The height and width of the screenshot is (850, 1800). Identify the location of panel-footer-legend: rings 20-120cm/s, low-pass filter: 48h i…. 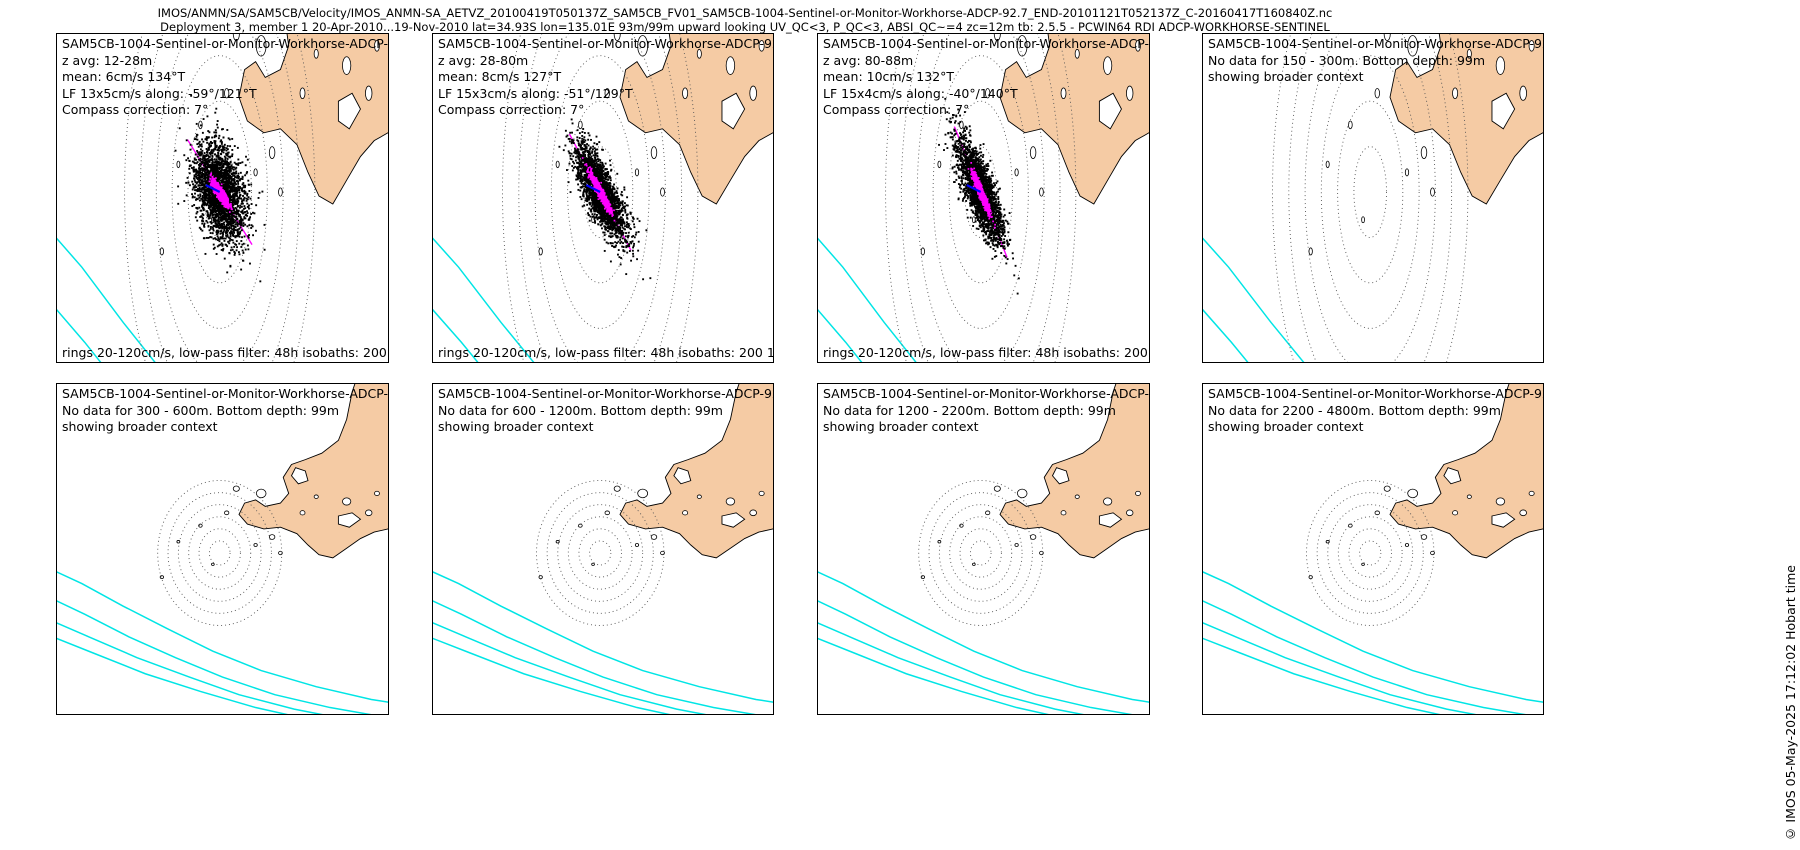
(225, 352).